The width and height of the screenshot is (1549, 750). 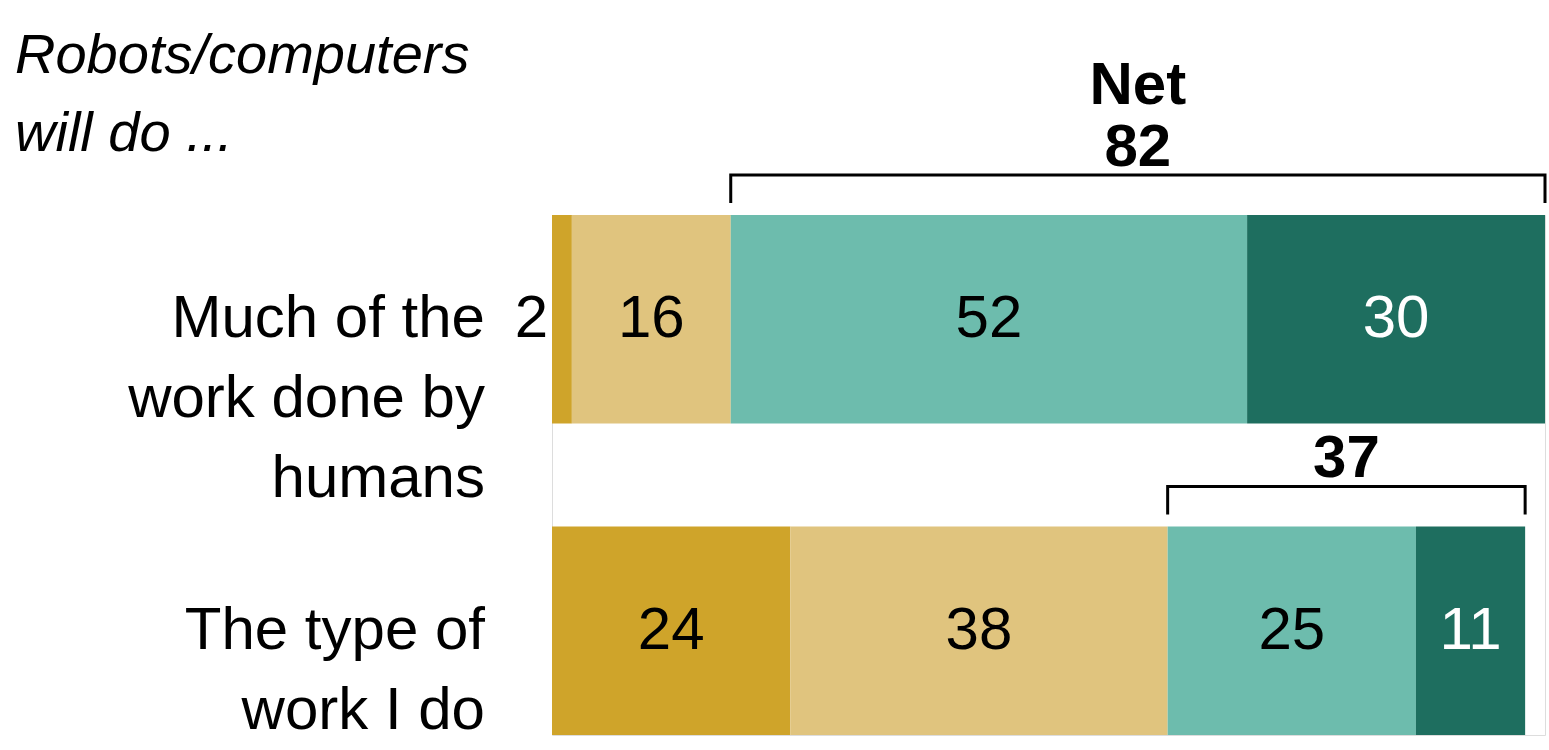 I want to click on data-label: 38, so click(x=979, y=628).